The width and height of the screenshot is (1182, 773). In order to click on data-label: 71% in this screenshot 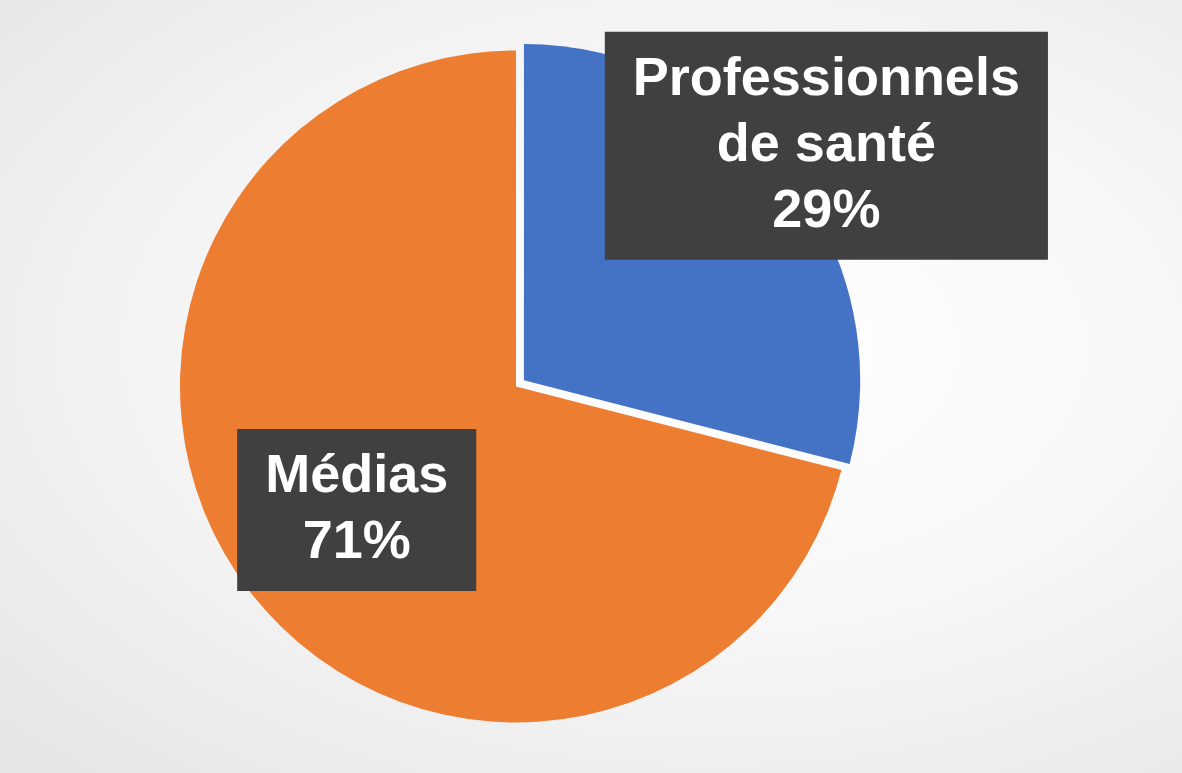, I will do `click(356, 538)`.